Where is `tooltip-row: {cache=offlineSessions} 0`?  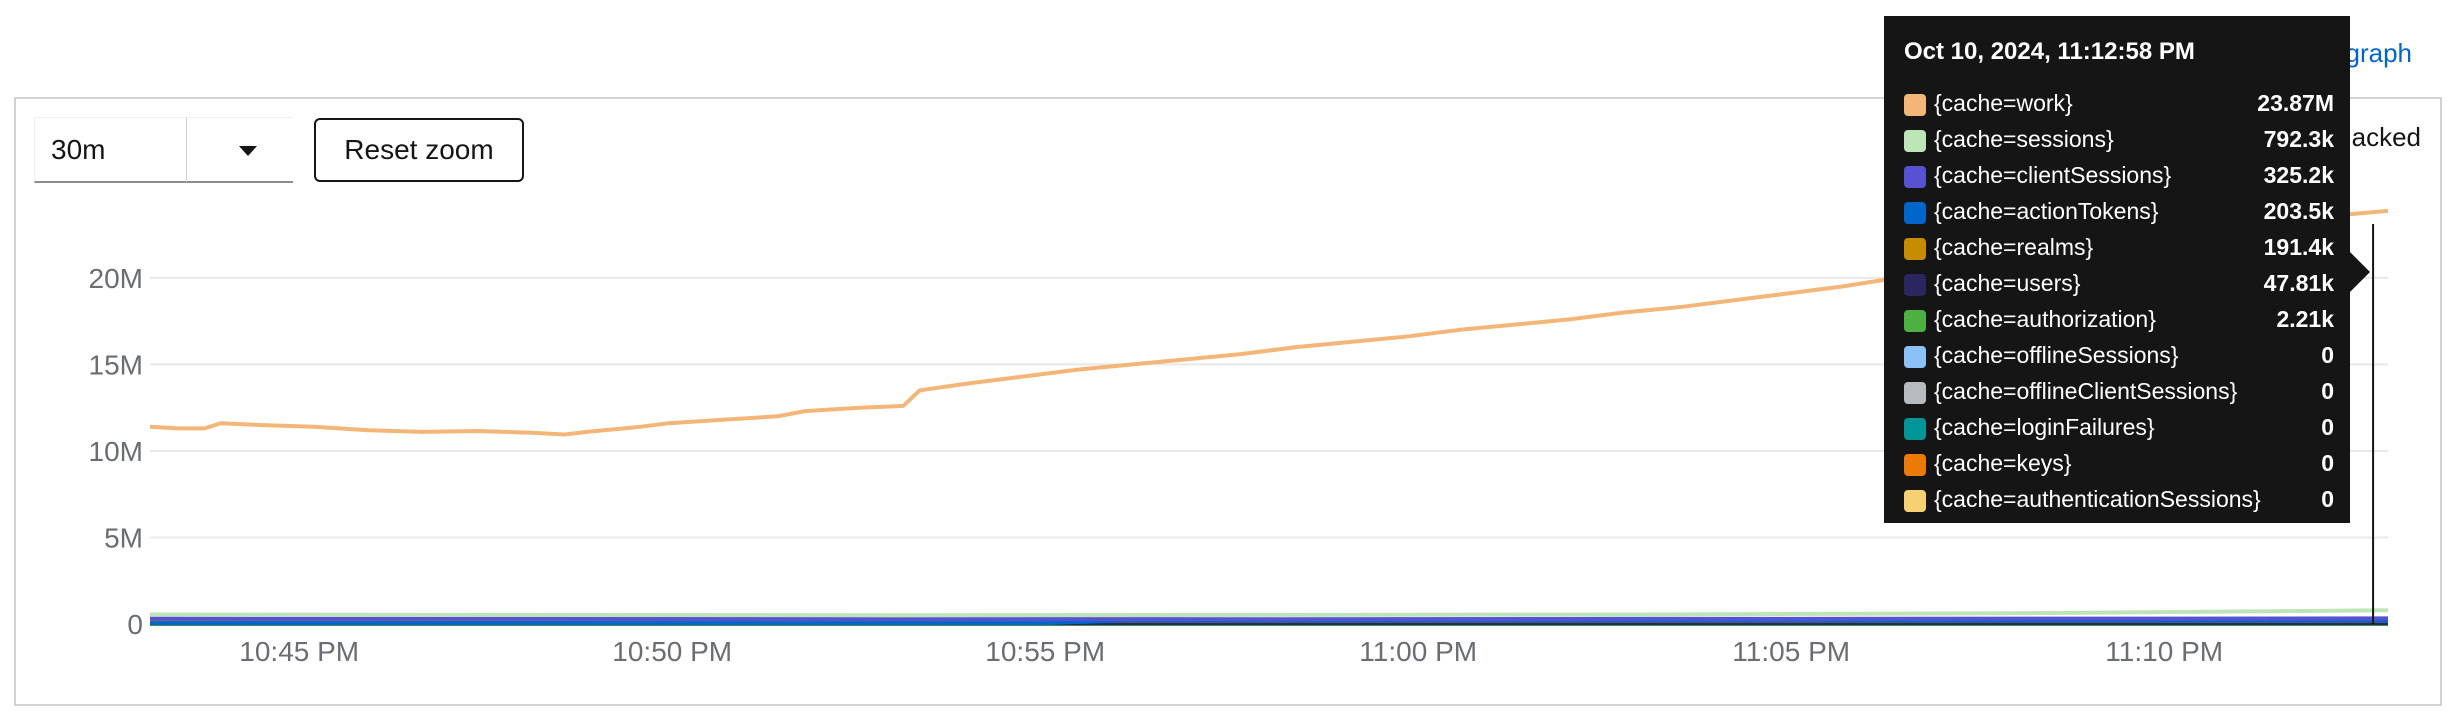
tooltip-row: {cache=offlineSessions} 0 is located at coordinates (2119, 356).